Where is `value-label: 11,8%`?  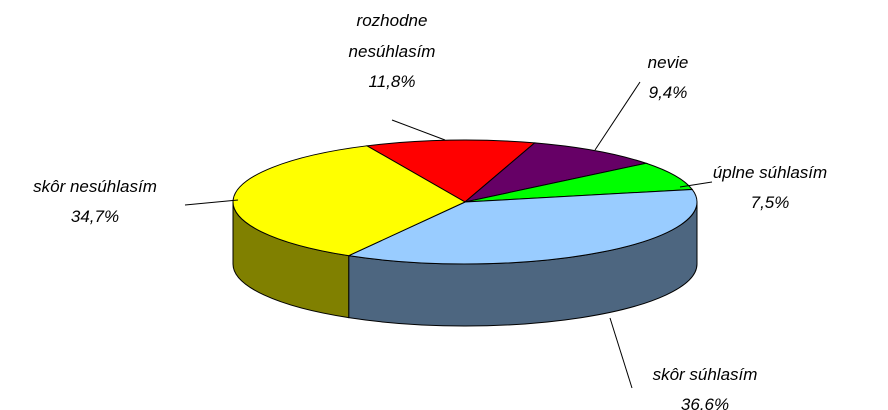 value-label: 11,8% is located at coordinates (392, 81).